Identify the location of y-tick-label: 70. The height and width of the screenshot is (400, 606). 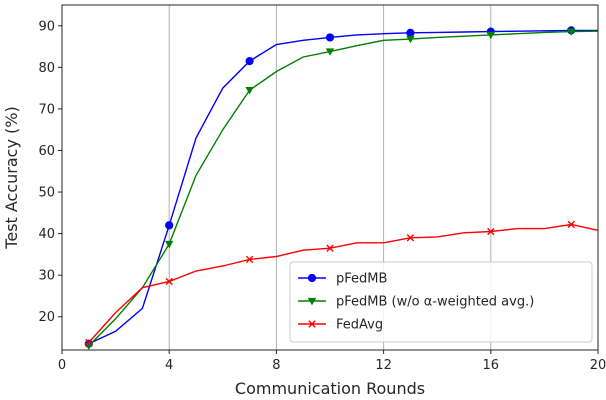
(46, 109).